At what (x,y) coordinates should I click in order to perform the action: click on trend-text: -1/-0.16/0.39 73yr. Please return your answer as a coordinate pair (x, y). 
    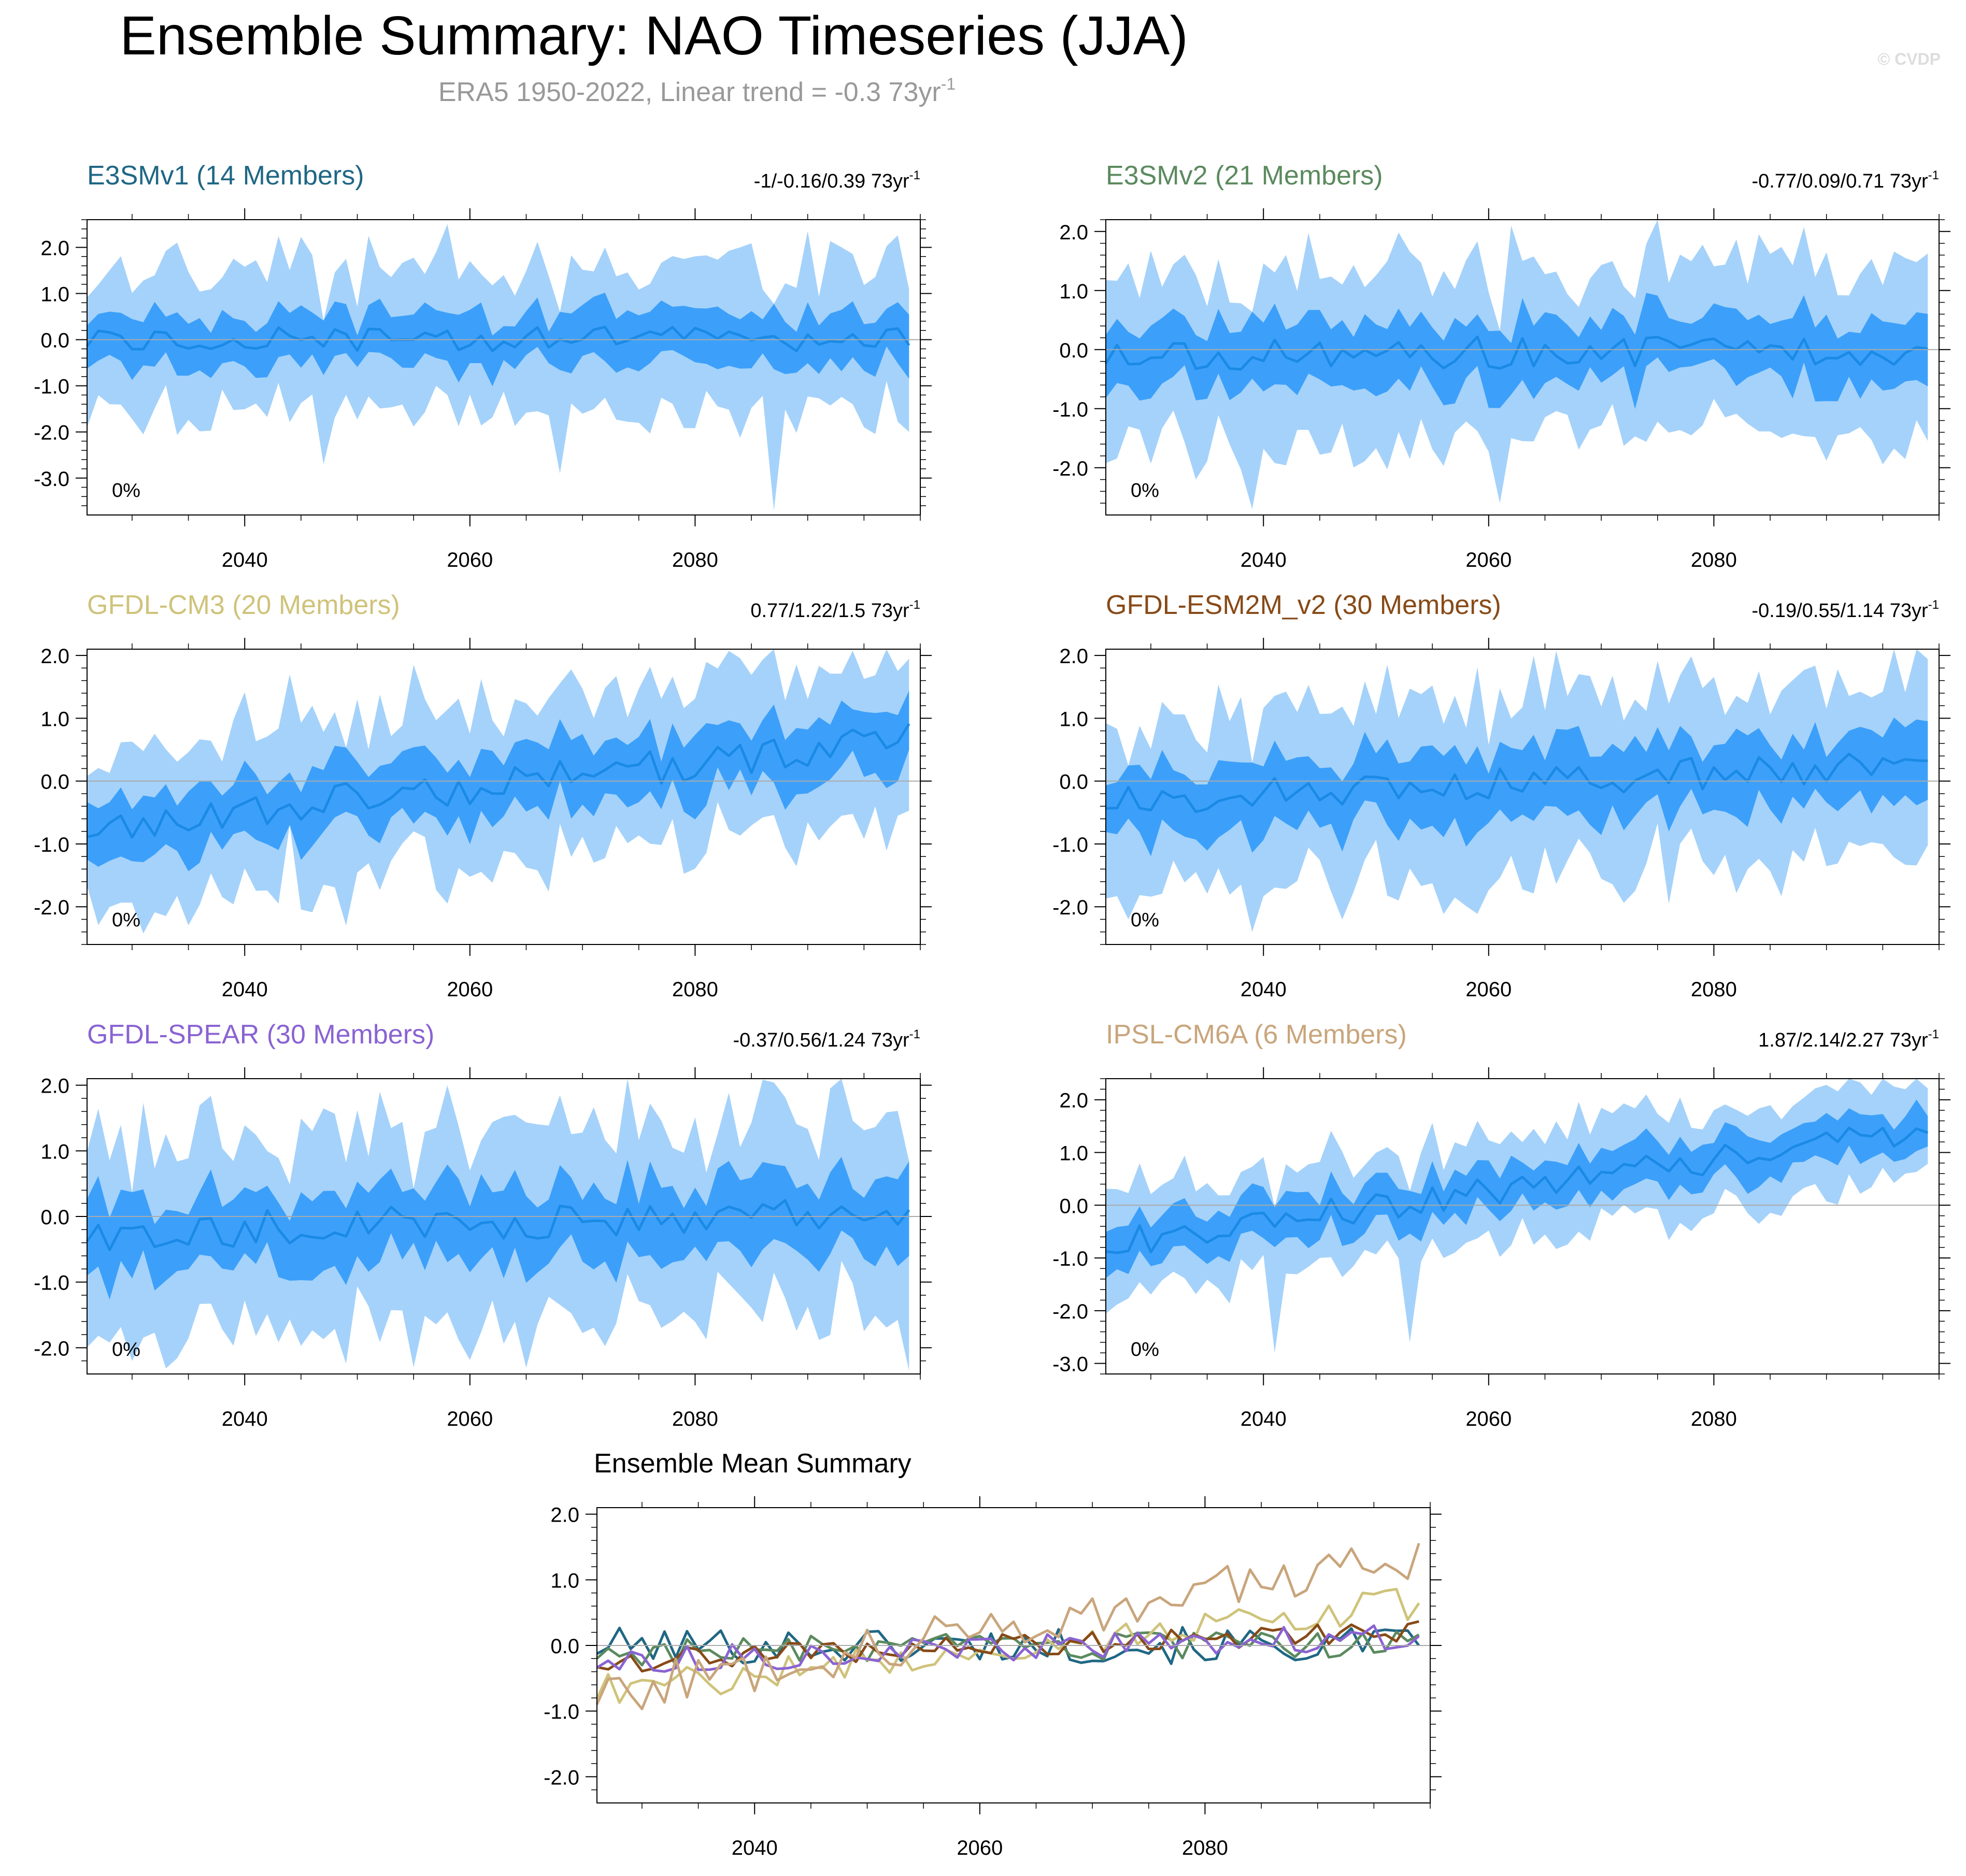
    Looking at the image, I should click on (831, 181).